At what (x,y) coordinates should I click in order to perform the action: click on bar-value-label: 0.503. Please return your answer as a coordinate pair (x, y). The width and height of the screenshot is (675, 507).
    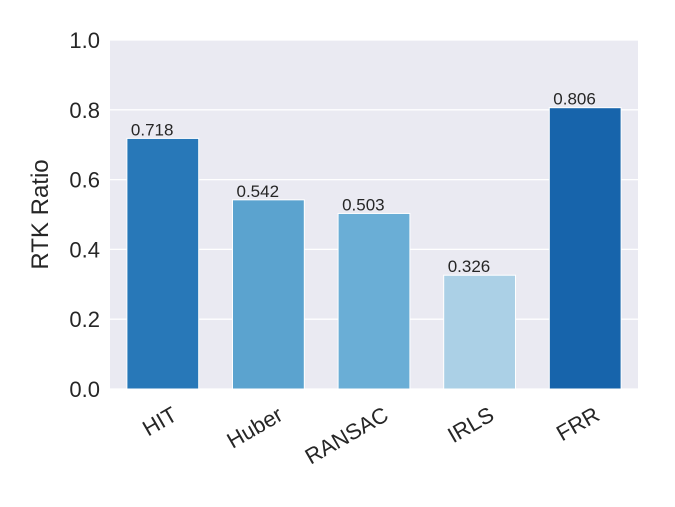
    Looking at the image, I should click on (363, 204).